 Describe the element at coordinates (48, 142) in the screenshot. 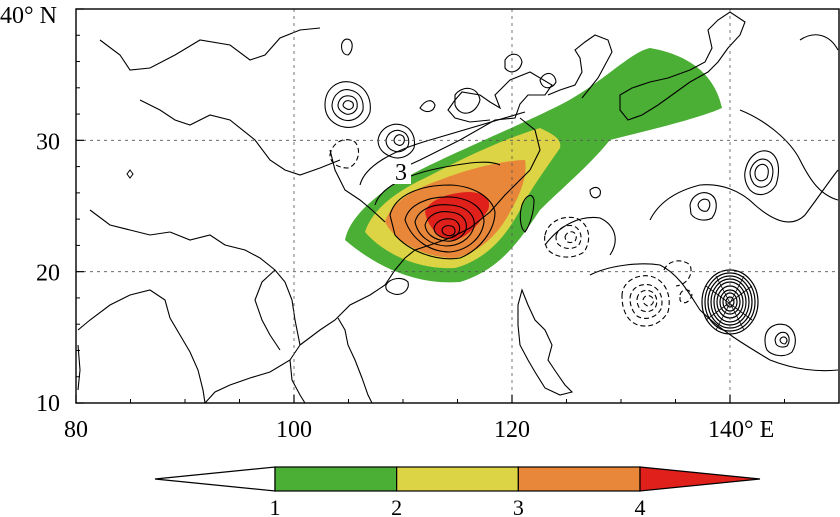

I see `y-tick-label: 30` at that location.